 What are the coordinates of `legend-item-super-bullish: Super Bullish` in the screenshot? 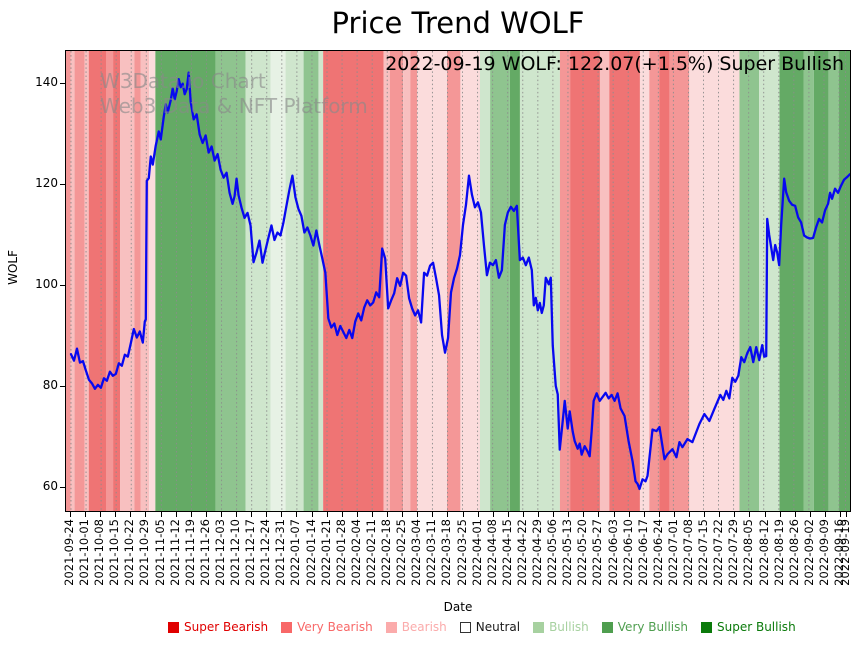 It's located at (748, 627).